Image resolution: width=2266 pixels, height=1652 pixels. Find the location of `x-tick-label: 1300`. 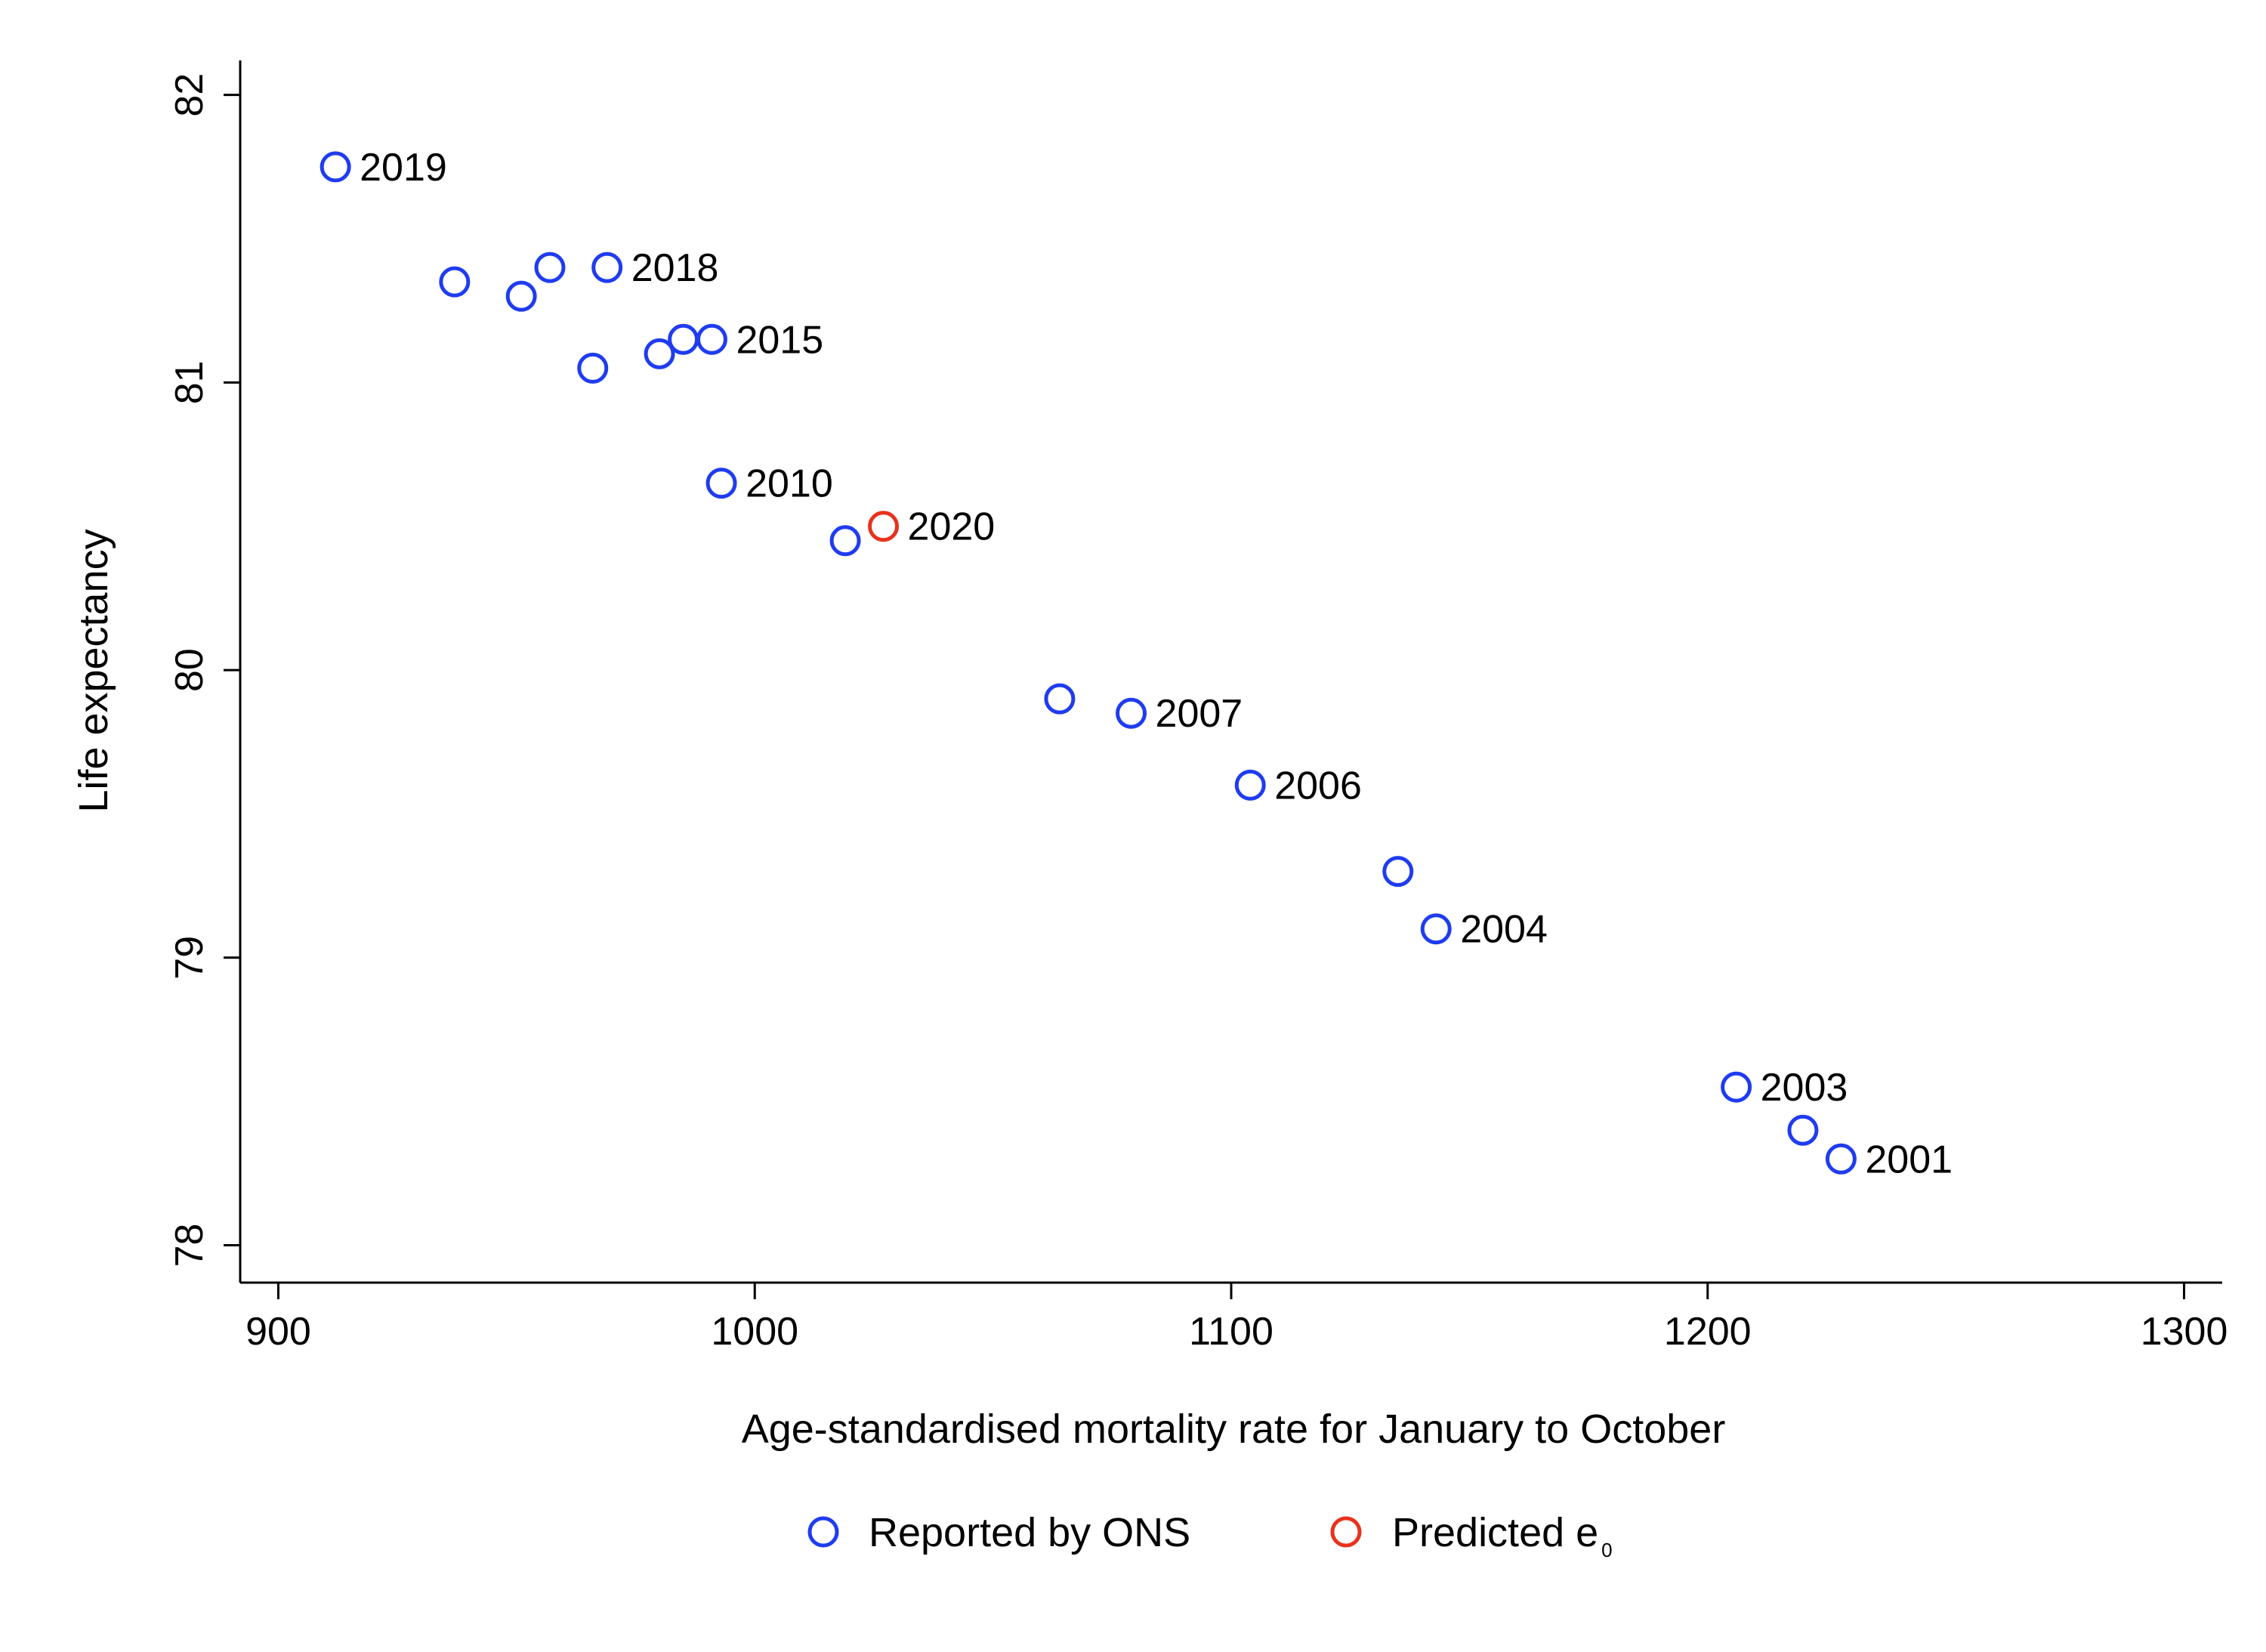

x-tick-label: 1300 is located at coordinates (2184, 1332).